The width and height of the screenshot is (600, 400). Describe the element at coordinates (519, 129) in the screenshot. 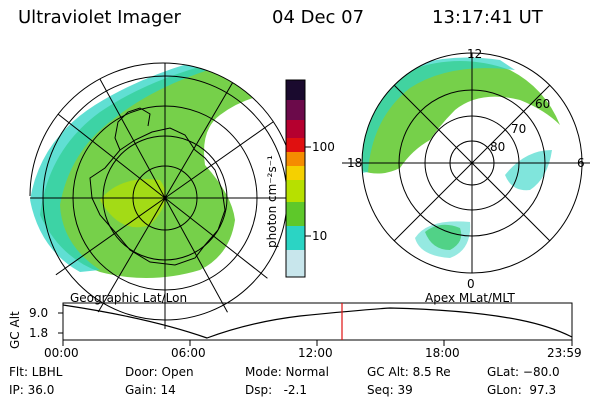

I see `mlat-label-70: 70` at that location.